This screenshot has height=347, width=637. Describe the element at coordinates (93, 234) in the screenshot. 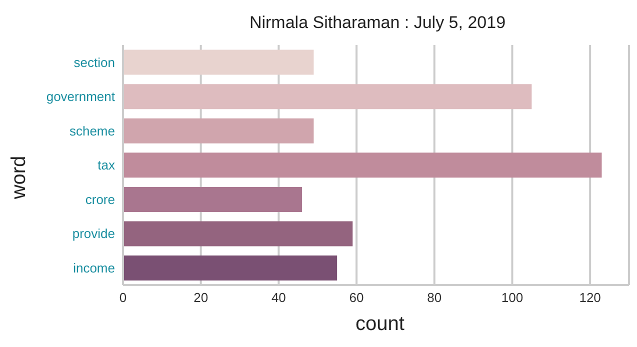

I see `y-tick-label: provide` at that location.